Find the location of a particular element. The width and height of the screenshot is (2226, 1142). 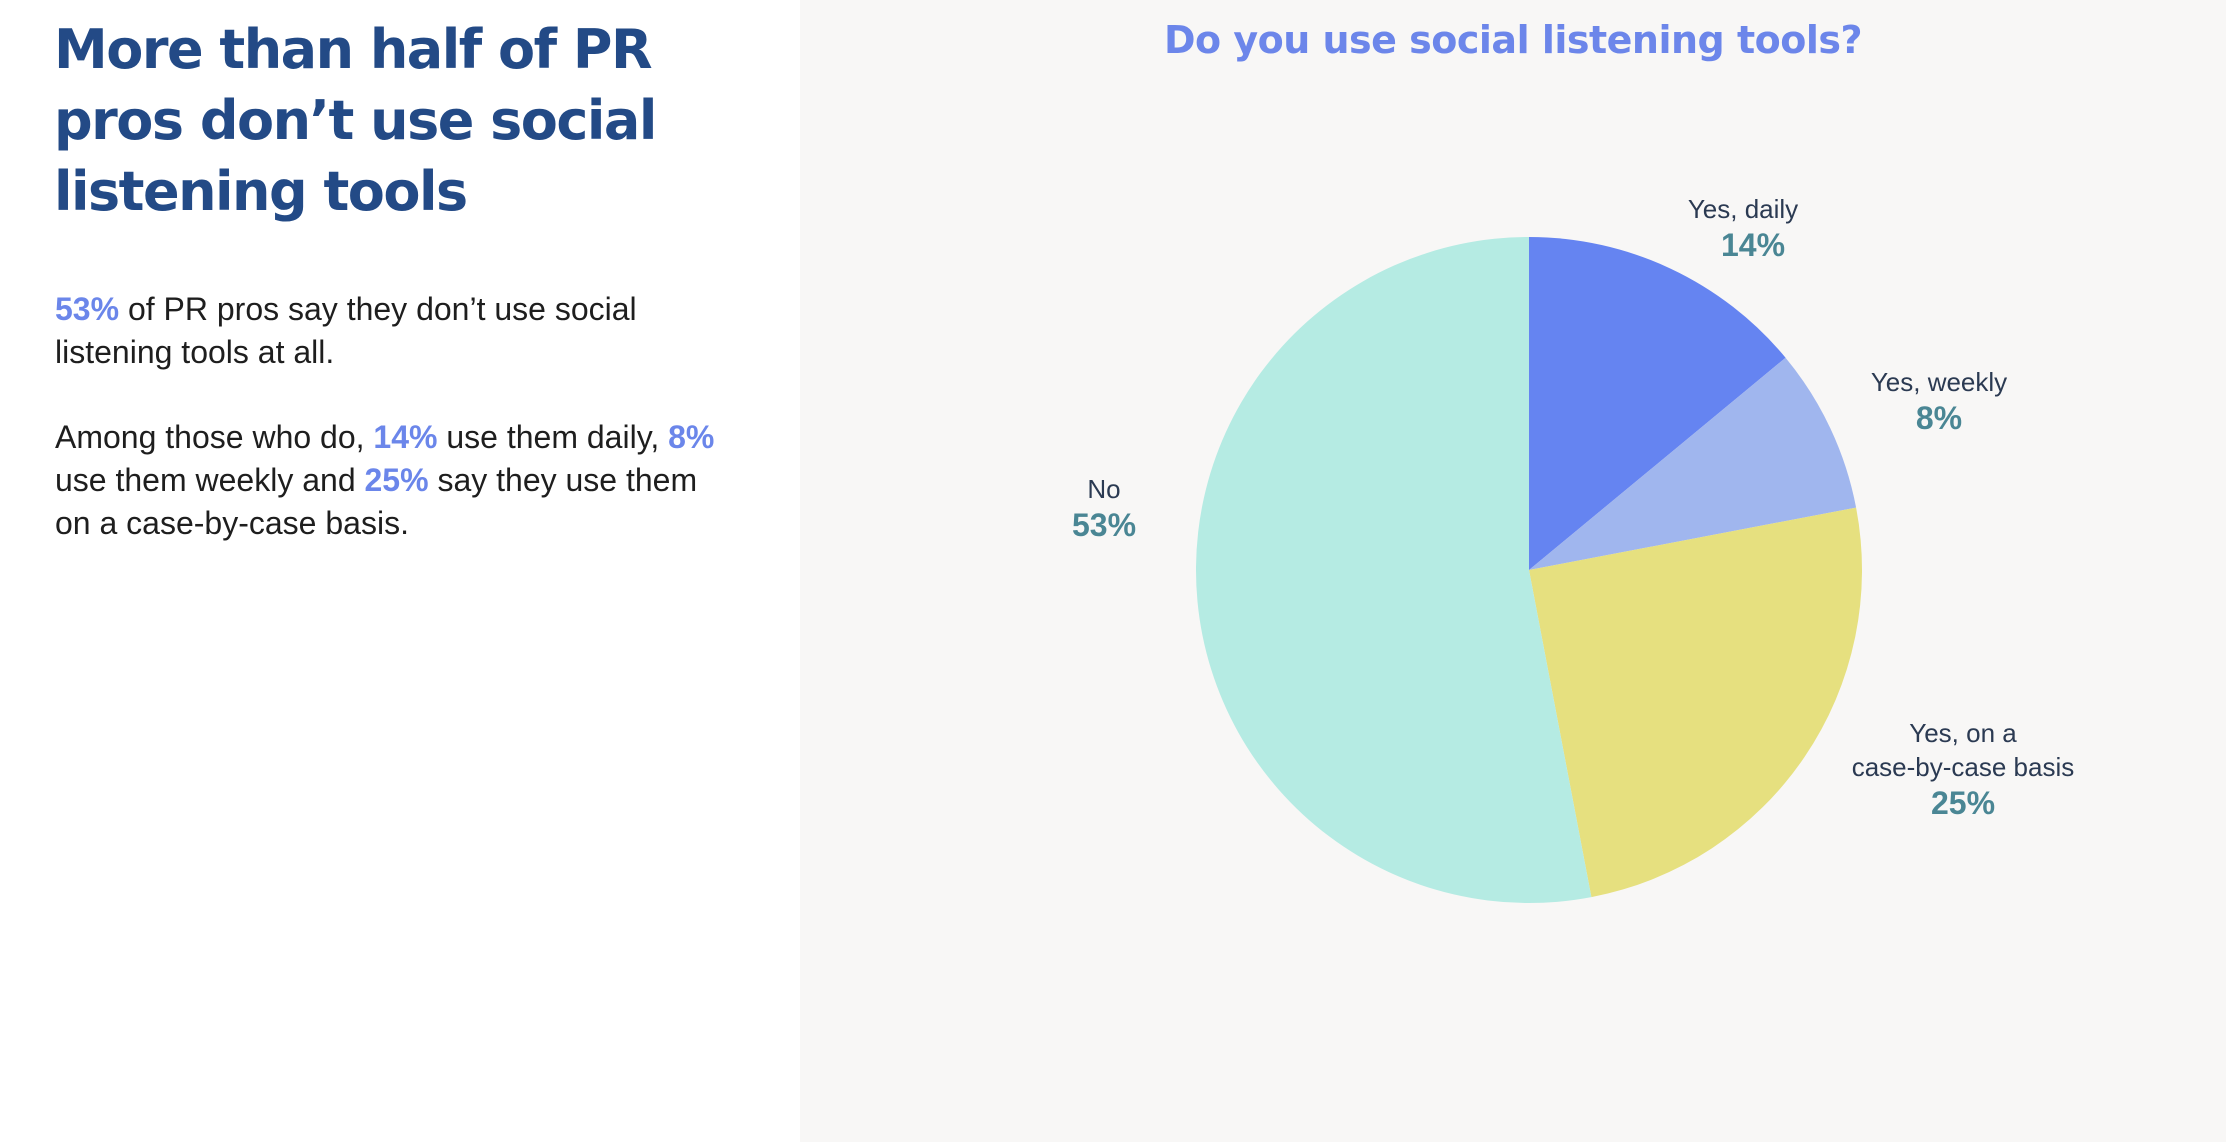

detail-weekly-text: use them weekly and is located at coordinates (210, 480).